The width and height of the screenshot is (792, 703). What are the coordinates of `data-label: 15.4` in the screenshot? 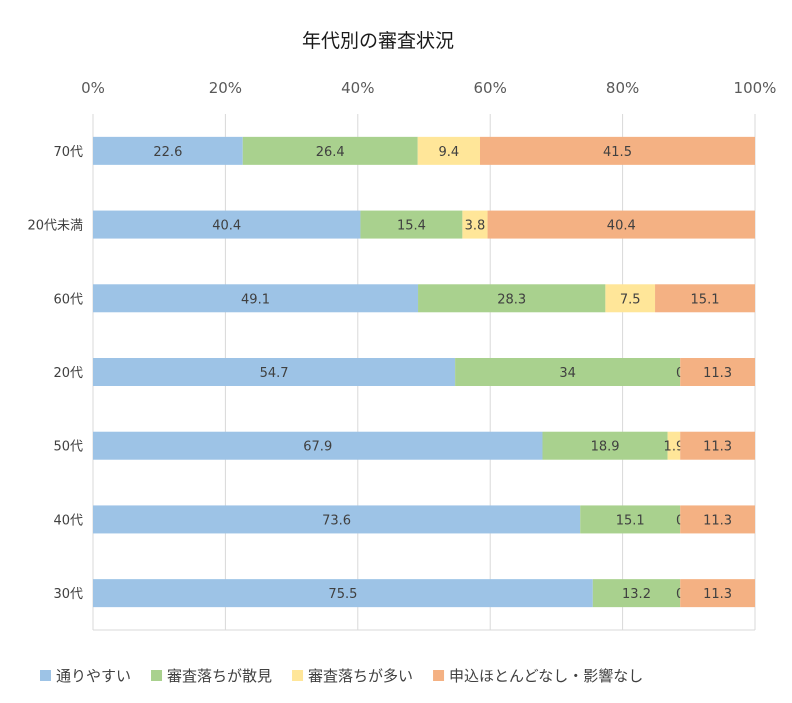 It's located at (411, 226).